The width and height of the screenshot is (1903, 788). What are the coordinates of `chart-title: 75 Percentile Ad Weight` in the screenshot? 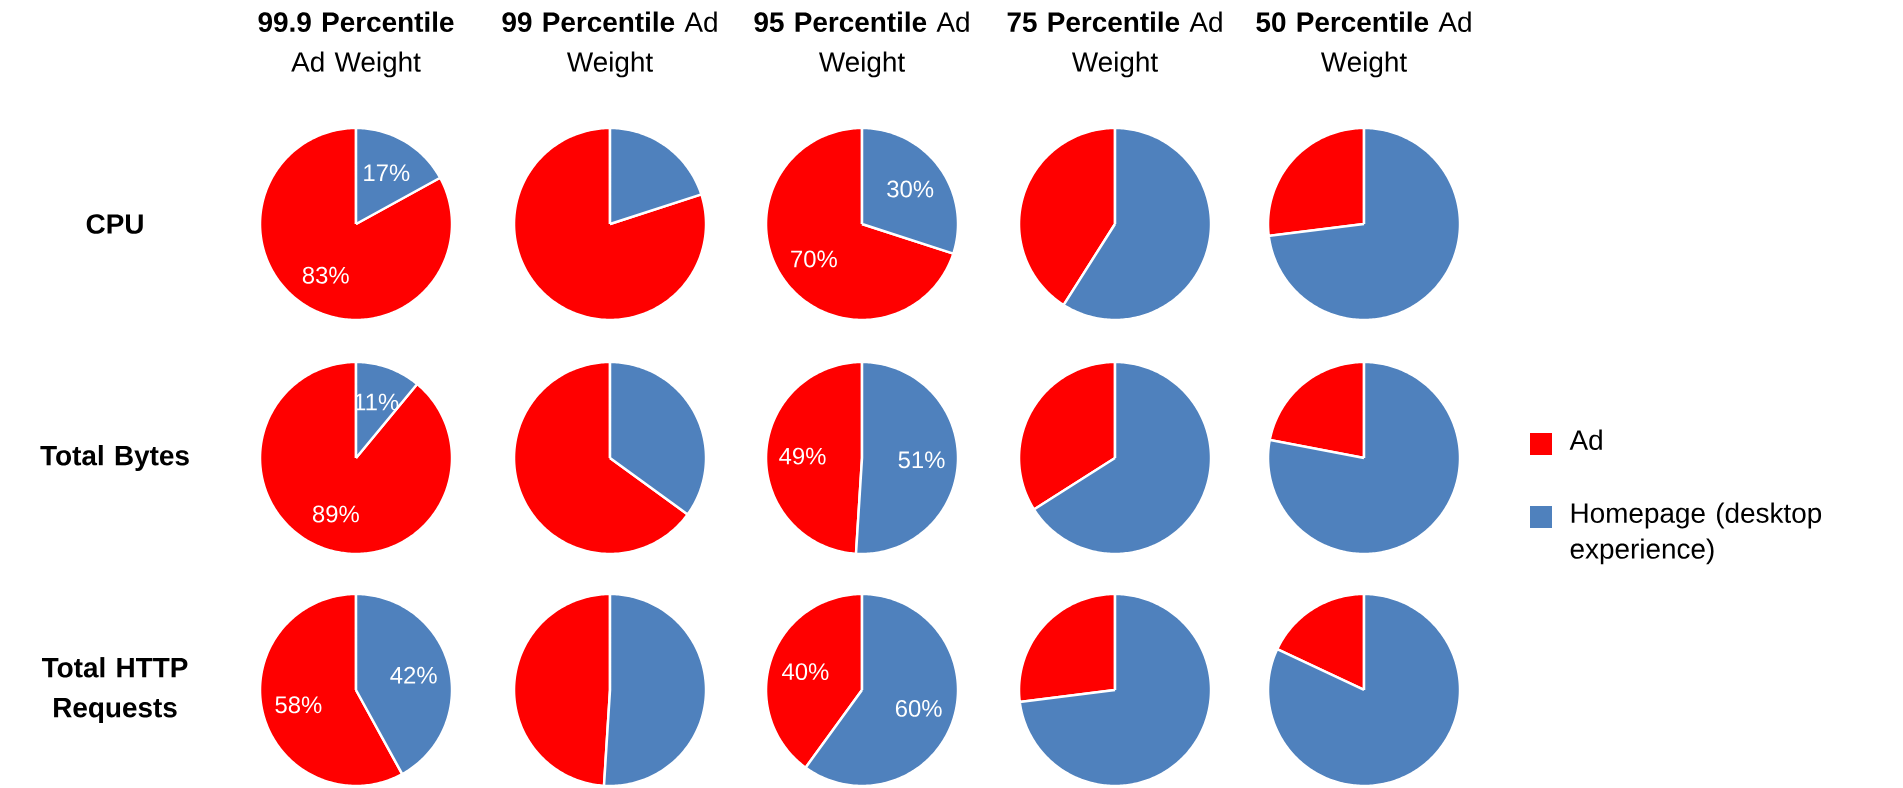 It's located at (1114, 44).